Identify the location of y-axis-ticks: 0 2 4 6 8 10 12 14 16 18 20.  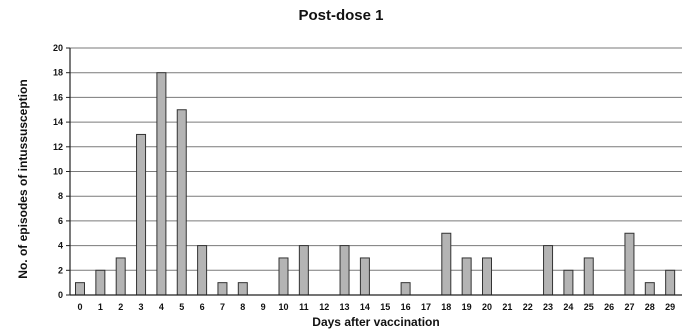
(61, 171).